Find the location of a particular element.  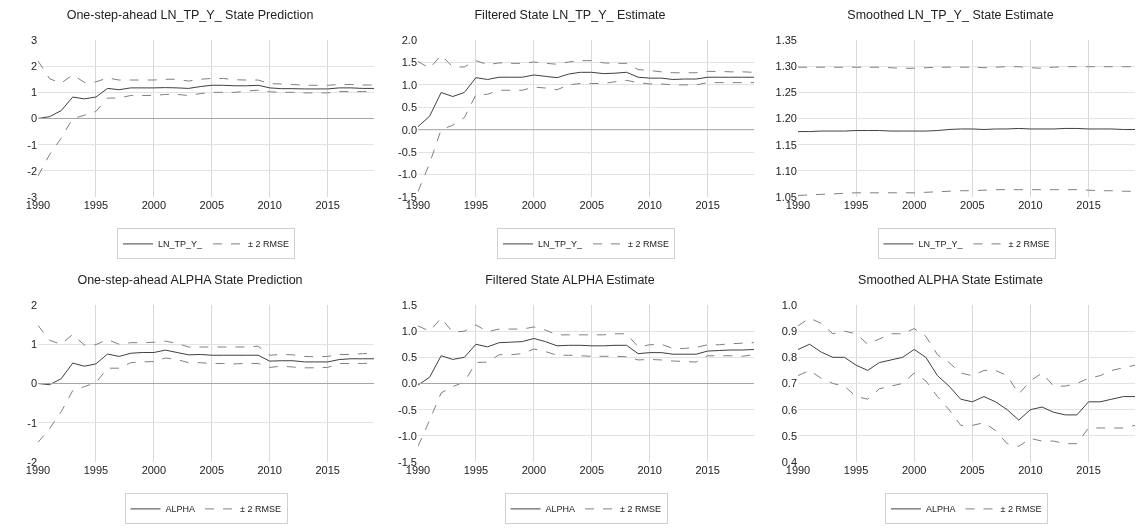

y-tick-label: 1.35 is located at coordinates (786, 39).